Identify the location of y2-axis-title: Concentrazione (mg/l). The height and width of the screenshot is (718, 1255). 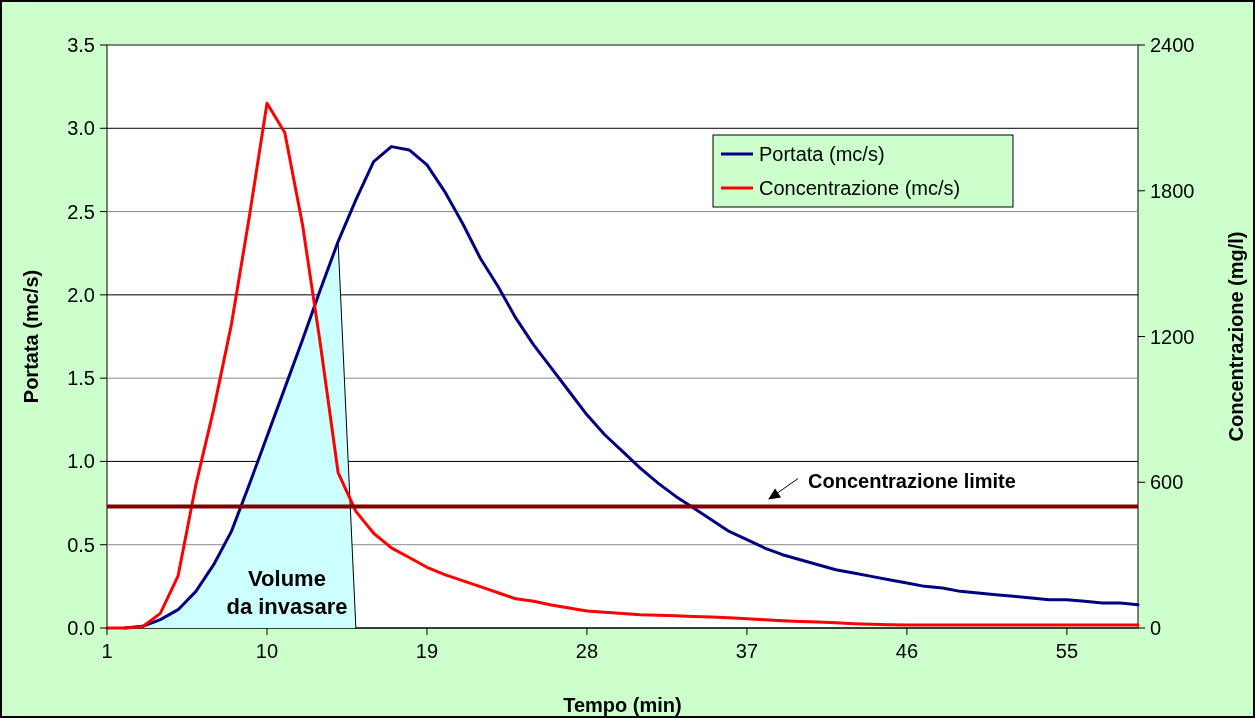
(1236, 336).